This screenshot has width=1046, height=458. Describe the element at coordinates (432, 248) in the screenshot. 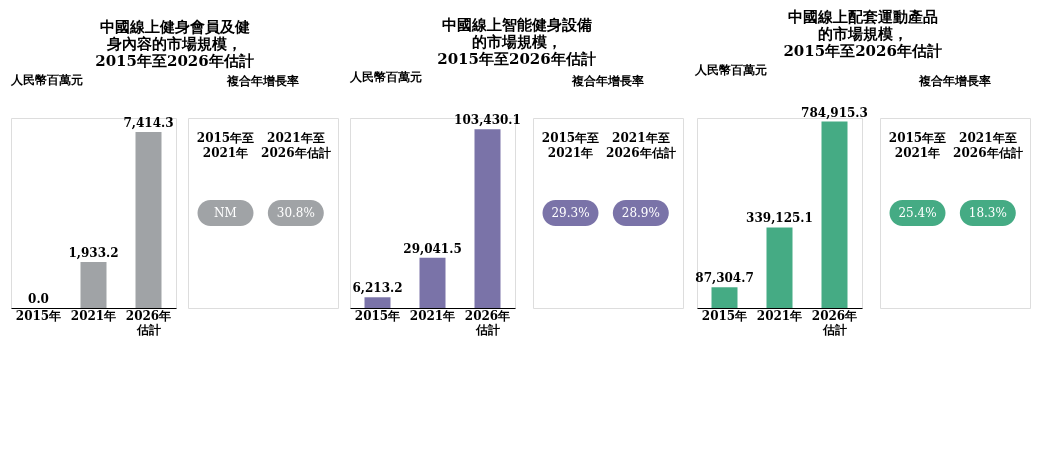

I see `data-label: 29,041.5` at that location.